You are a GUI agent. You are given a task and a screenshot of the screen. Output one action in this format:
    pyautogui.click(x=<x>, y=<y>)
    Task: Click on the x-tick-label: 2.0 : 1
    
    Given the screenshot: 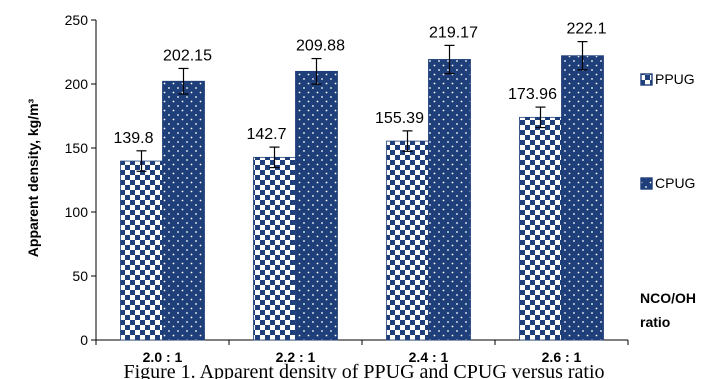 What is the action you would take?
    pyautogui.click(x=163, y=357)
    